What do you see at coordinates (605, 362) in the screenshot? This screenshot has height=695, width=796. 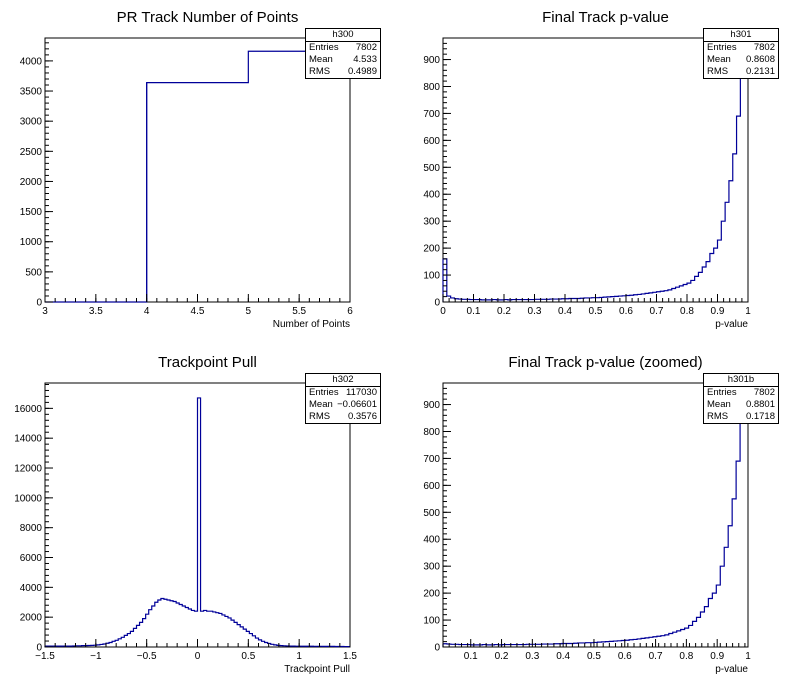 I see `chart-title: Final Track p-value (zoomed)` at bounding box center [605, 362].